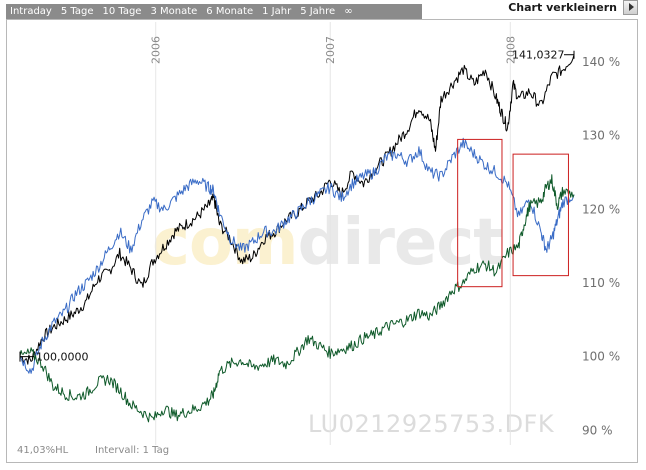  Describe the element at coordinates (277, 11) in the screenshot. I see `tab-1-jahr: 1 Jahr` at that location.